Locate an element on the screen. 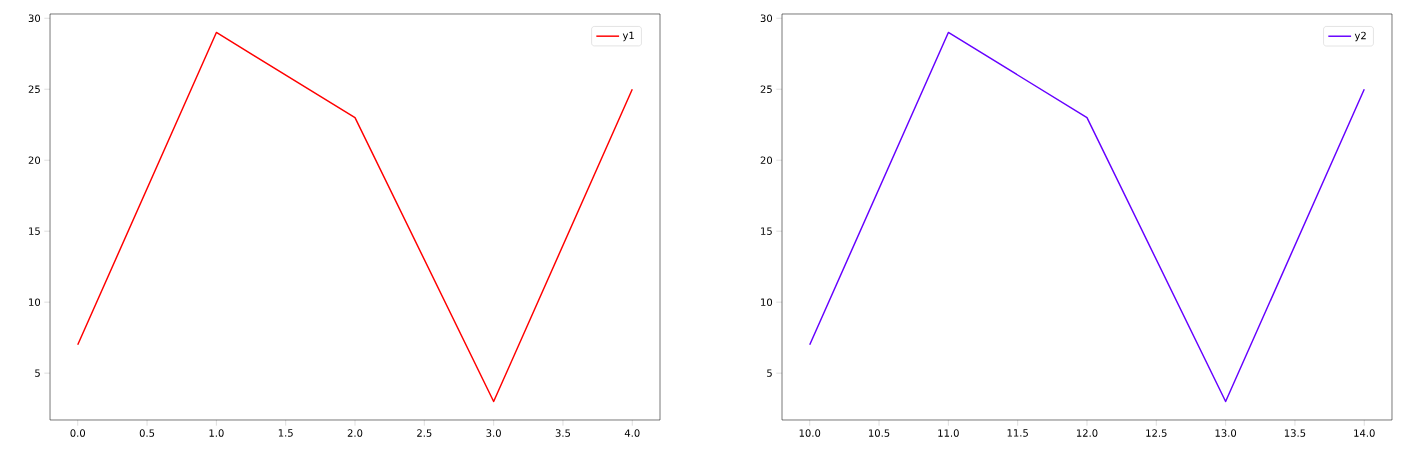 The image size is (1422, 464). legend-label: y2 is located at coordinates (1360, 36).